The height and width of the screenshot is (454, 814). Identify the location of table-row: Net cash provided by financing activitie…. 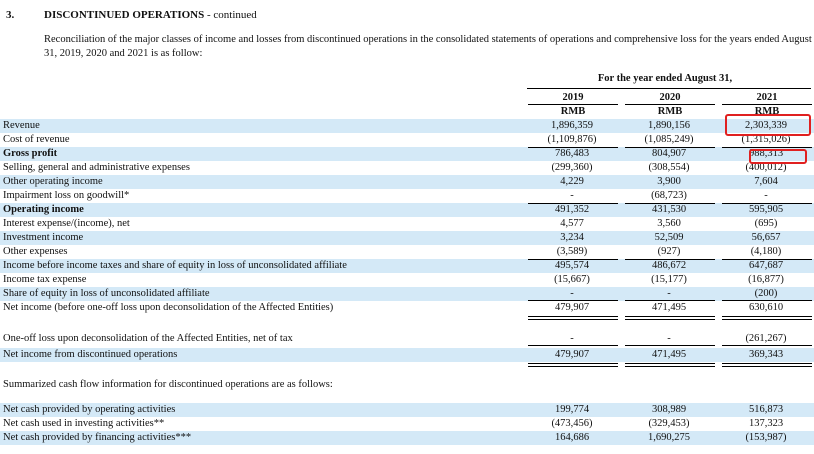
(407, 438).